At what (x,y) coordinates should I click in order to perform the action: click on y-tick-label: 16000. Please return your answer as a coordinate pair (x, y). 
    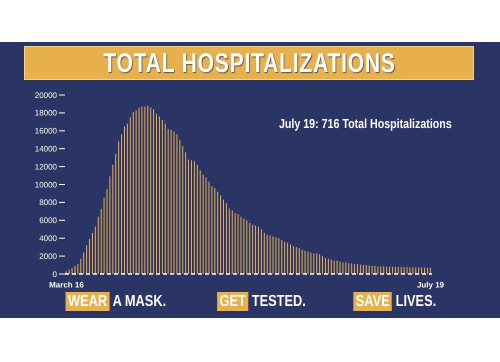
    Looking at the image, I should click on (46, 131).